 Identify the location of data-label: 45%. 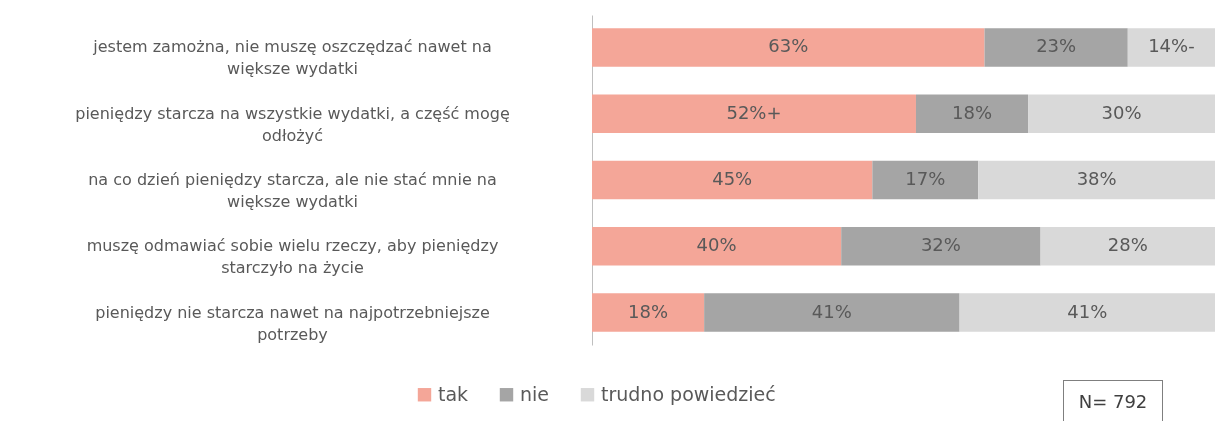
(732, 178).